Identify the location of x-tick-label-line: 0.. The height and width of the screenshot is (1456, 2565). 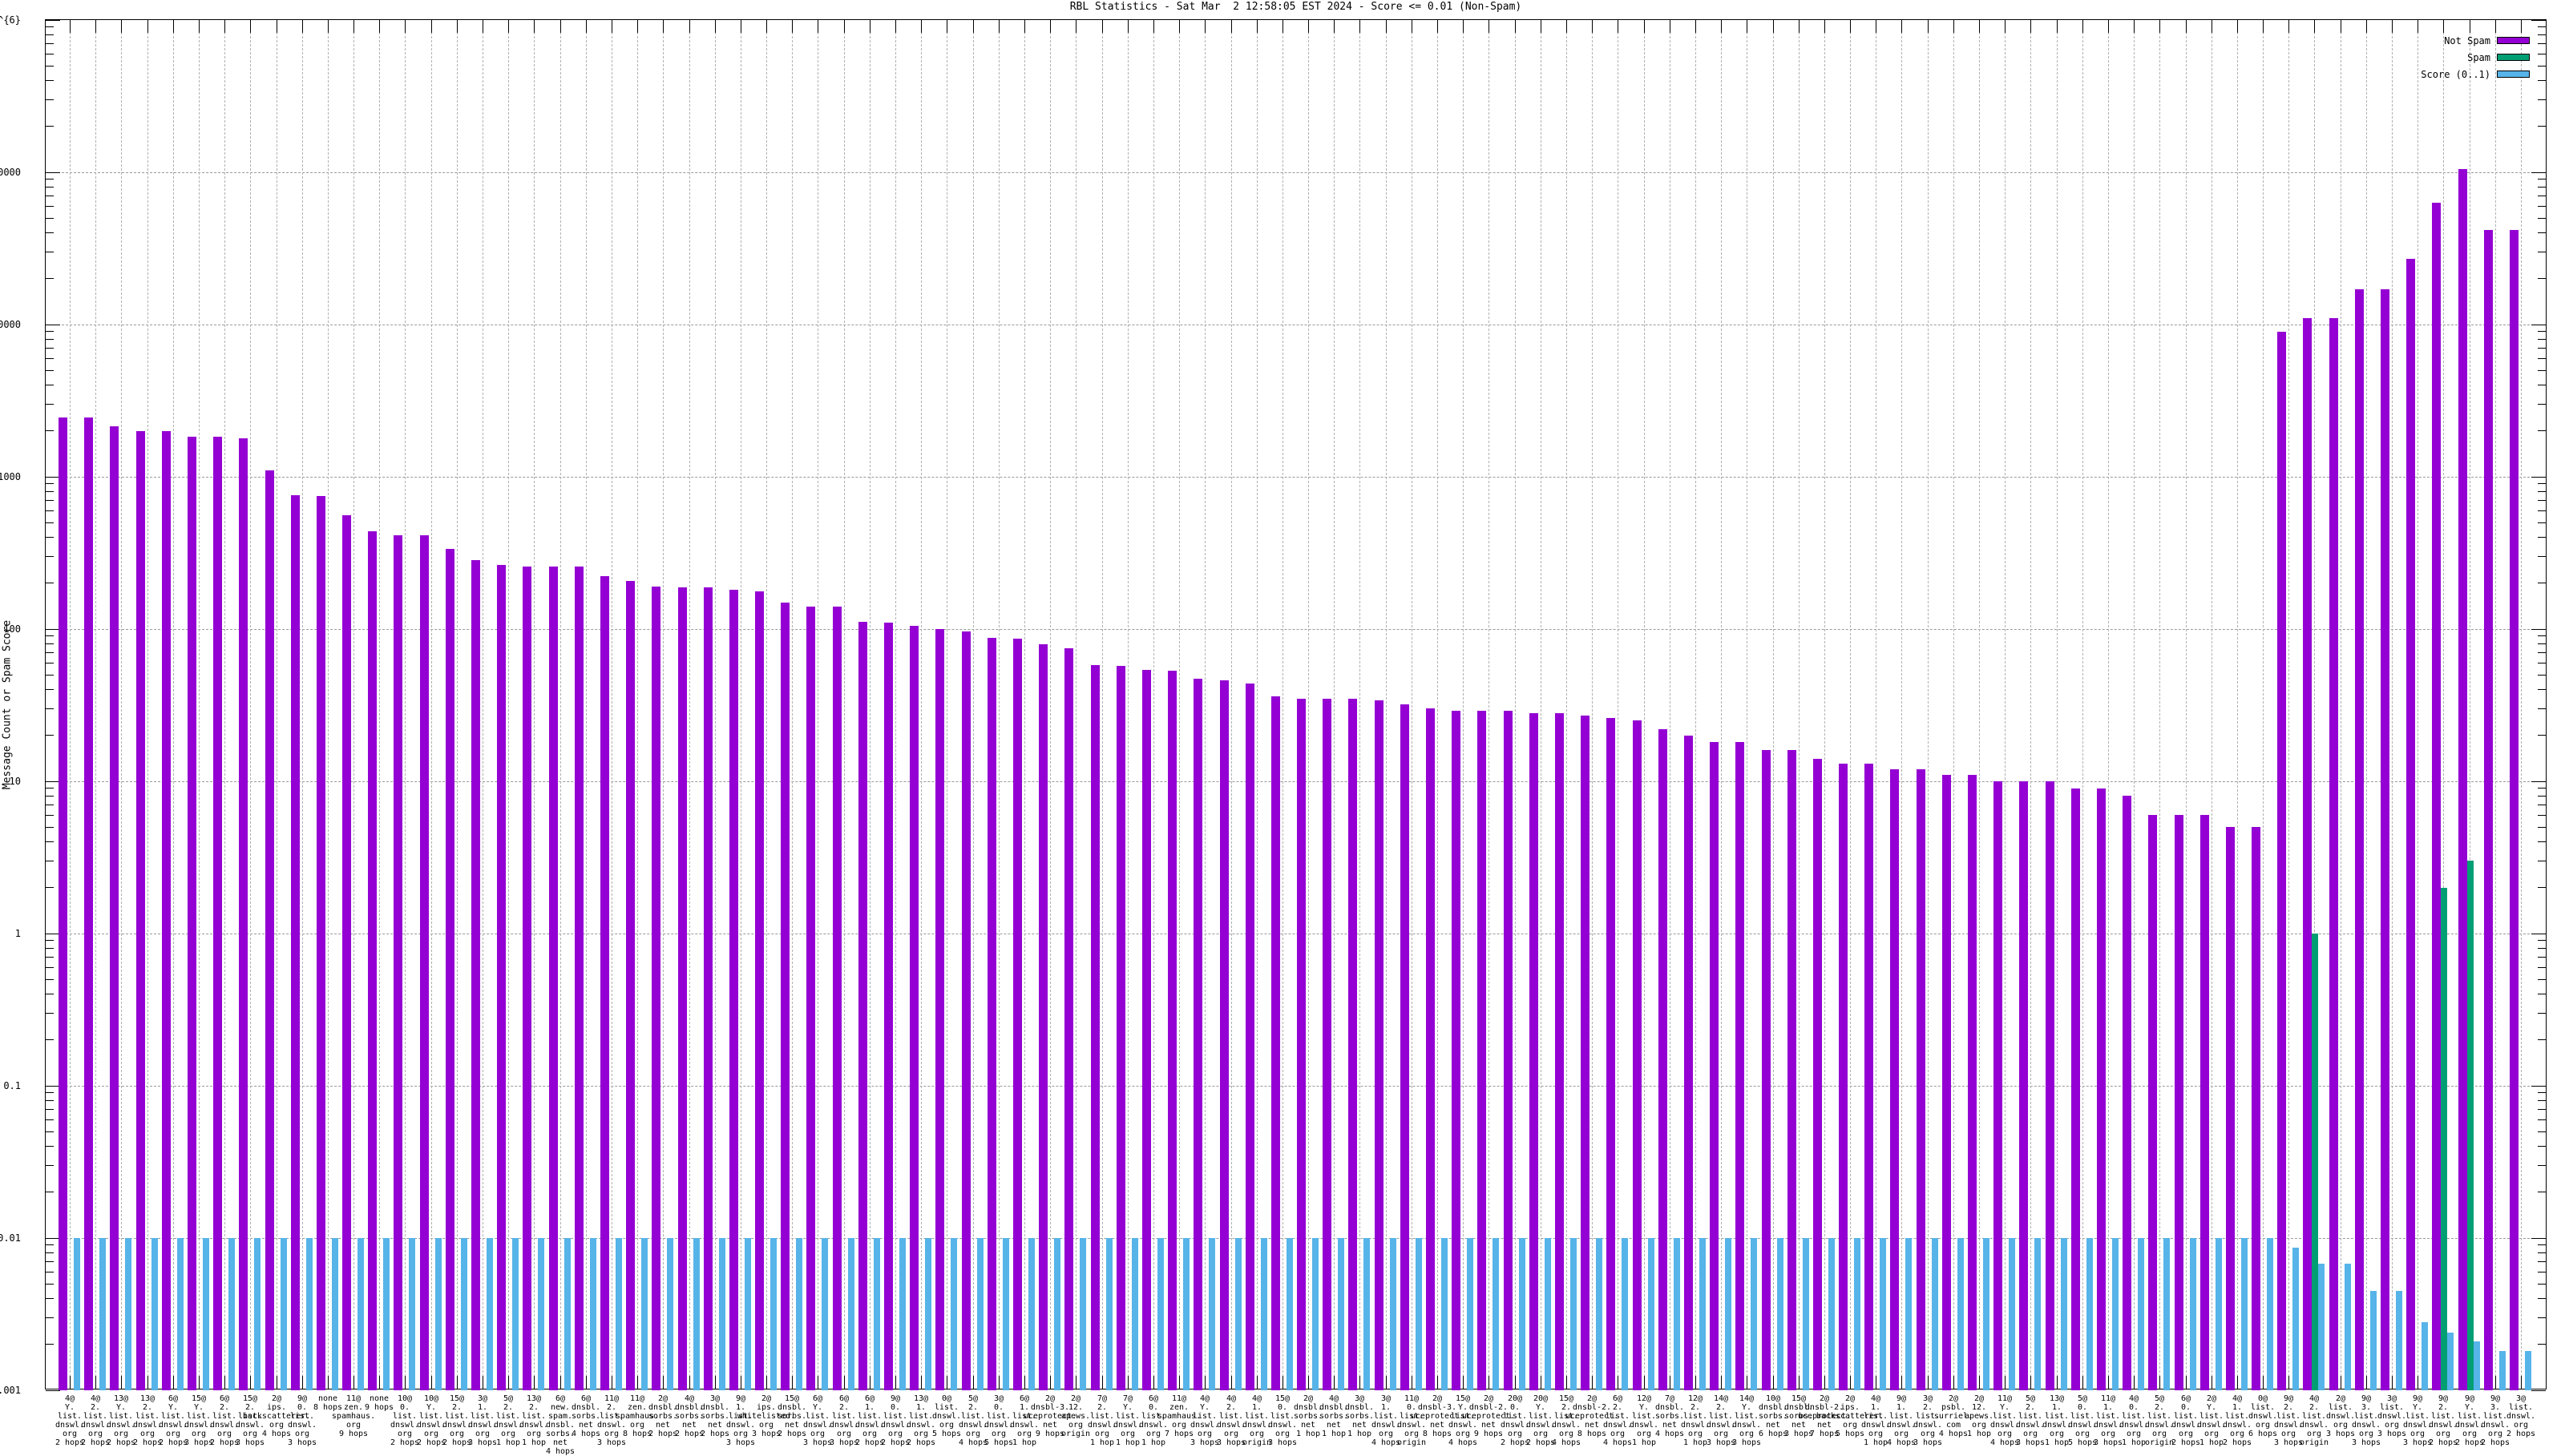
(1153, 1407).